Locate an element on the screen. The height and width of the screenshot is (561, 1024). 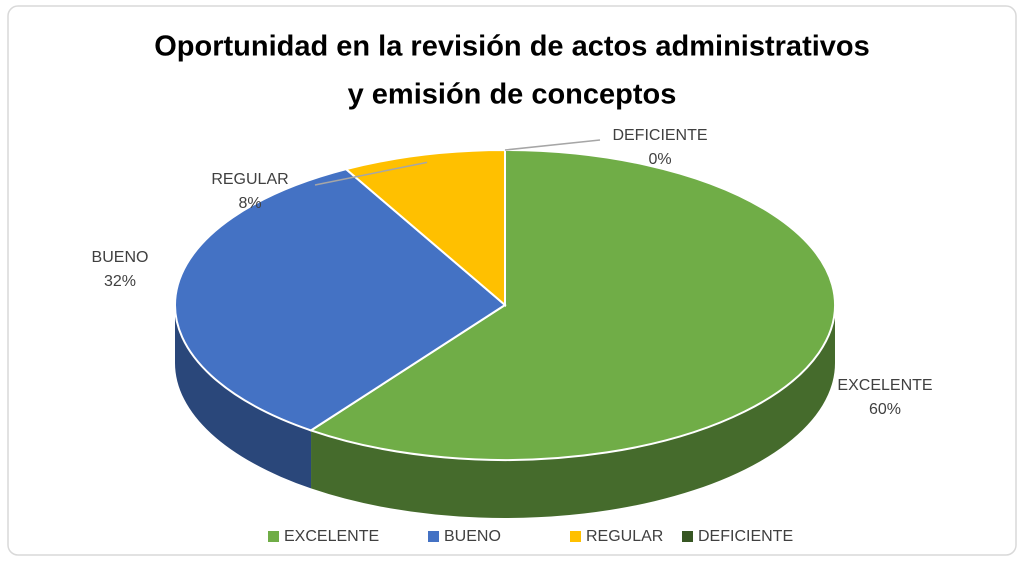
legend-label: BUENO is located at coordinates (472, 536).